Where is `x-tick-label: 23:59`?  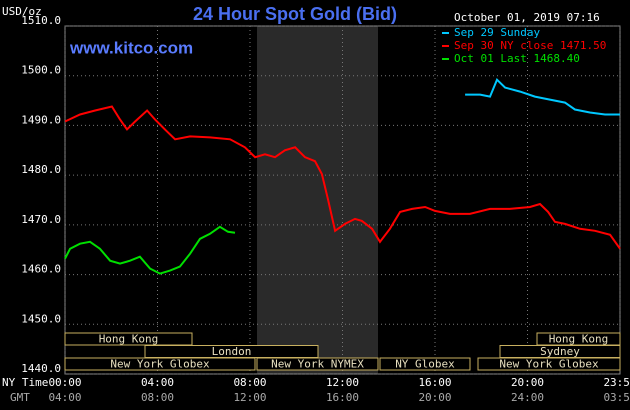
x-tick-label: 23:59 is located at coordinates (616, 382).